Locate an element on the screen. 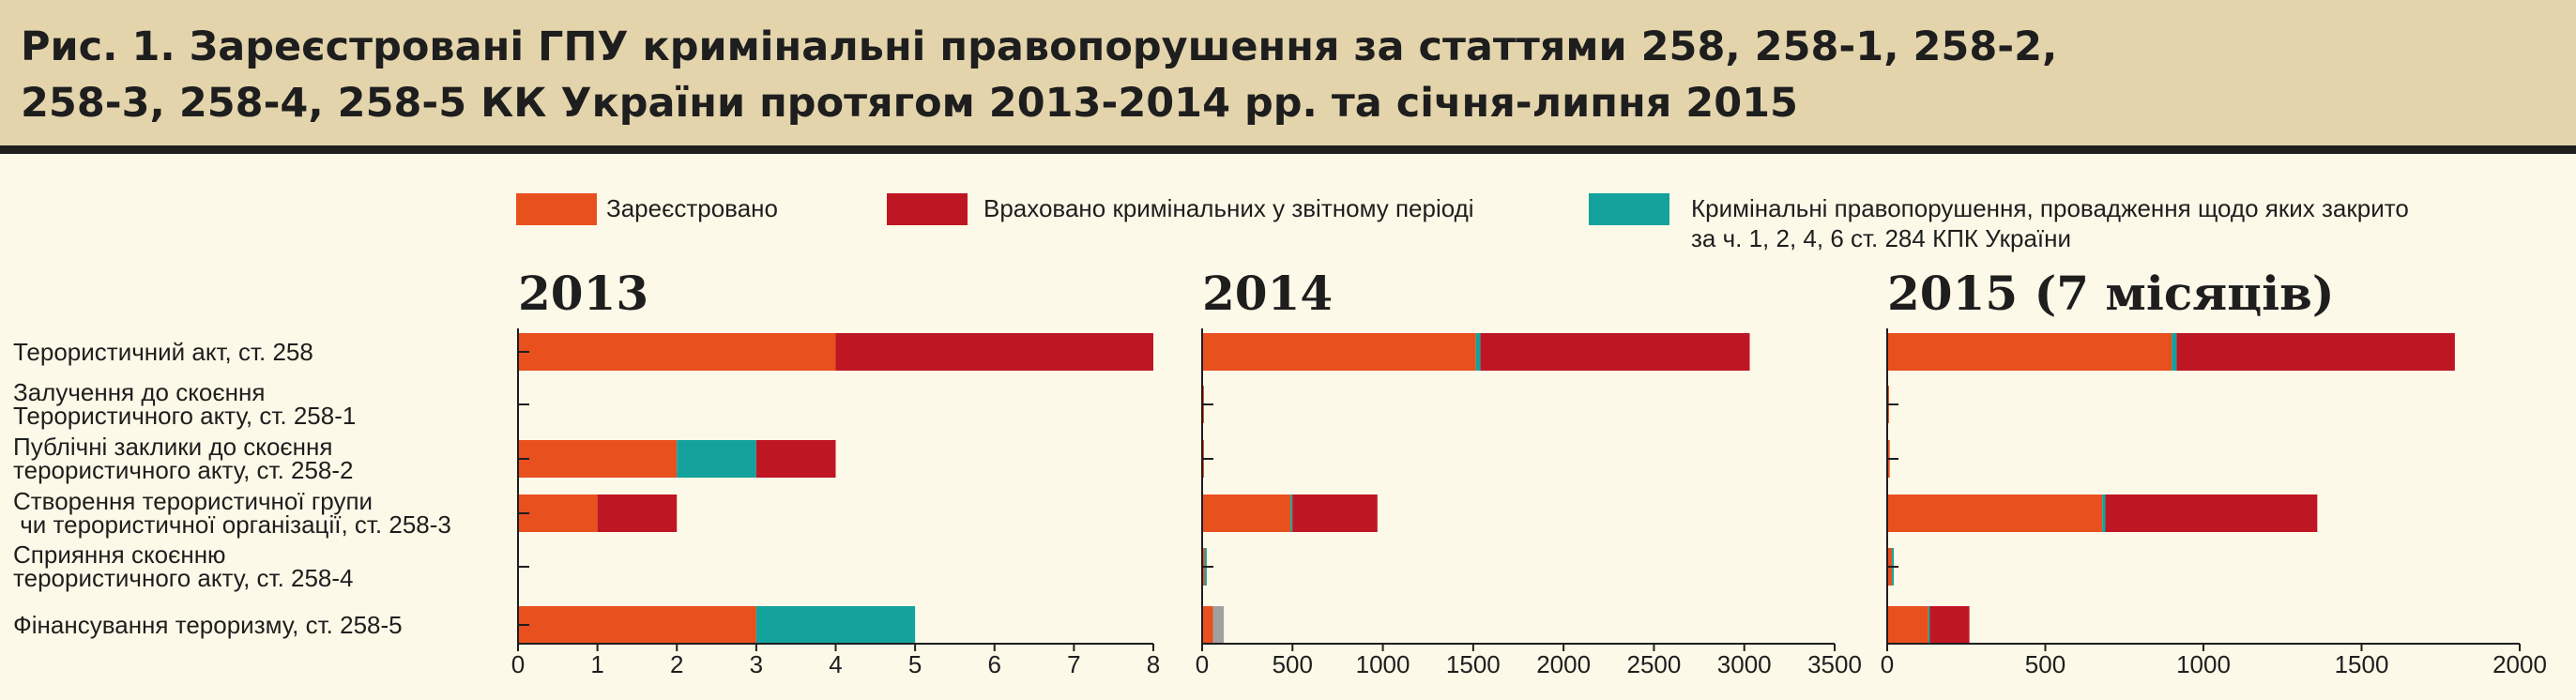 The height and width of the screenshot is (700, 2576). x-tick-label-p1-7: 3500 is located at coordinates (1834, 664).